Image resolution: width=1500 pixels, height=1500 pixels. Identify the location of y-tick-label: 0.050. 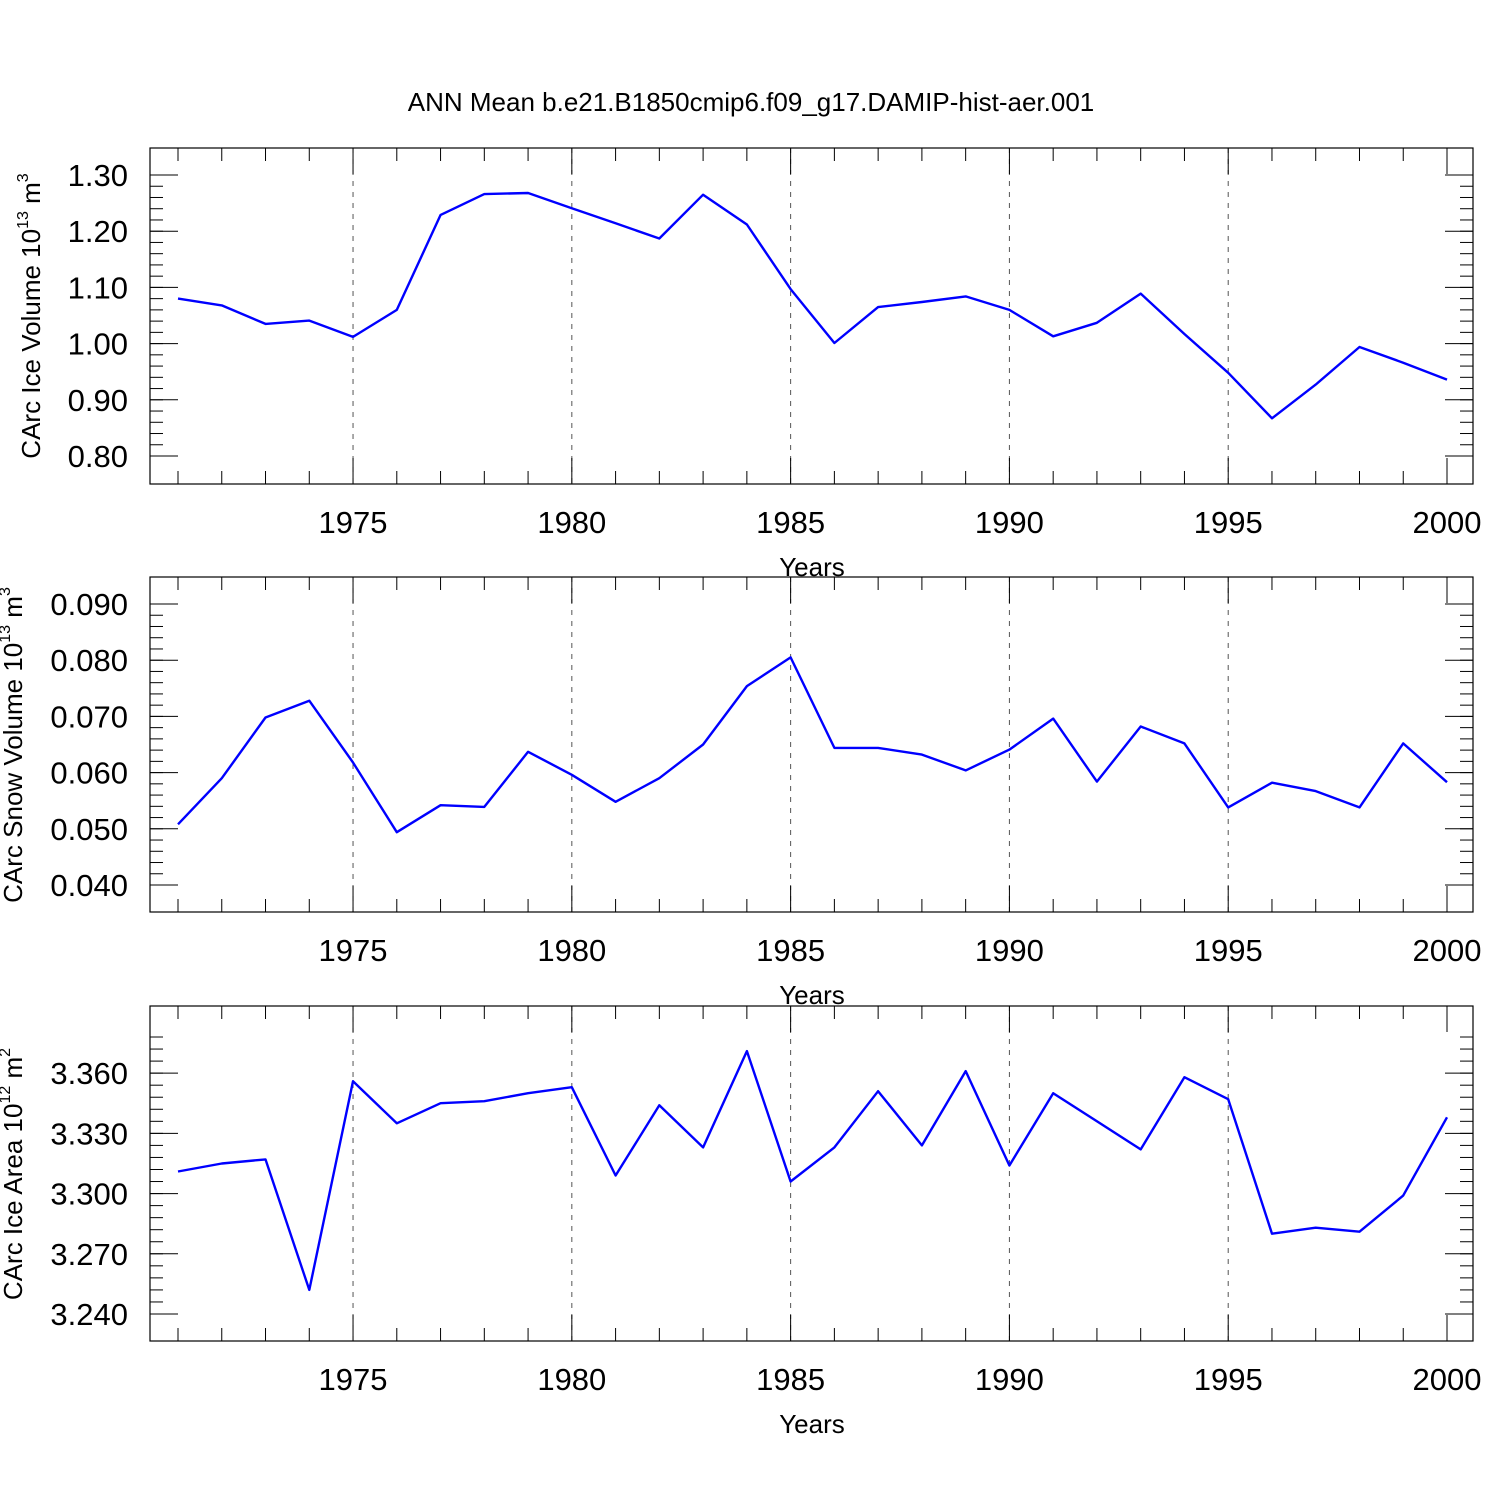
(89, 829).